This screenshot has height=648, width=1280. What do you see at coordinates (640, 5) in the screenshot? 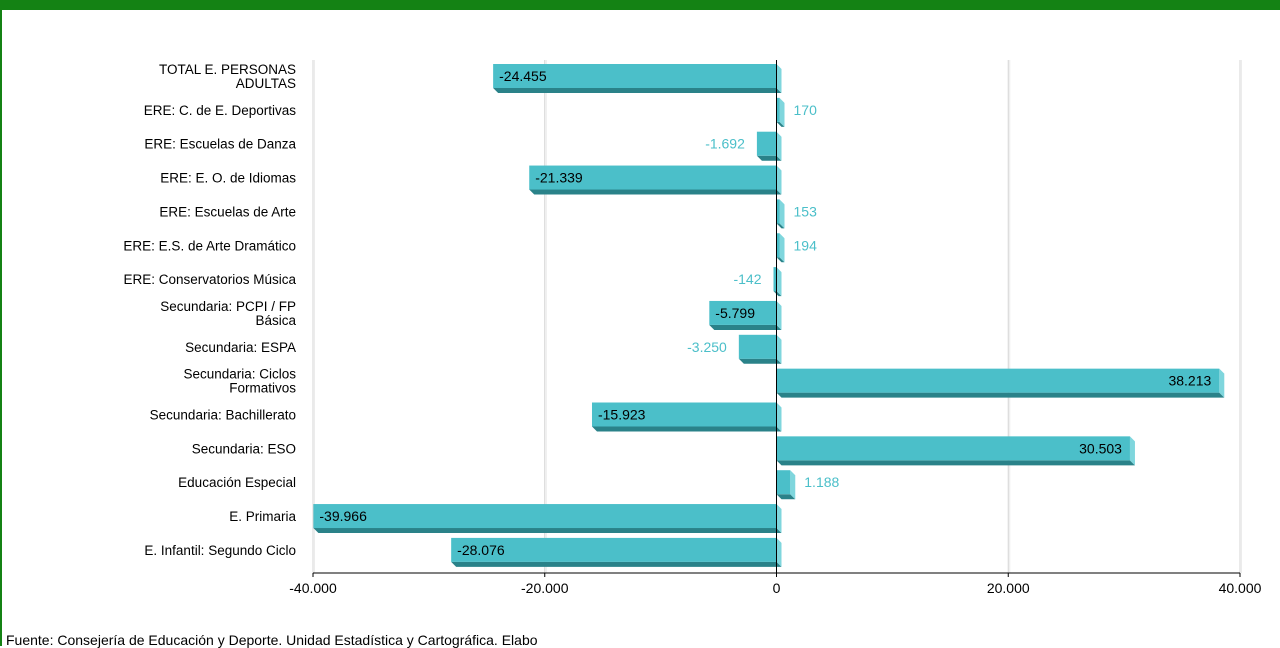
I see `header-bar` at bounding box center [640, 5].